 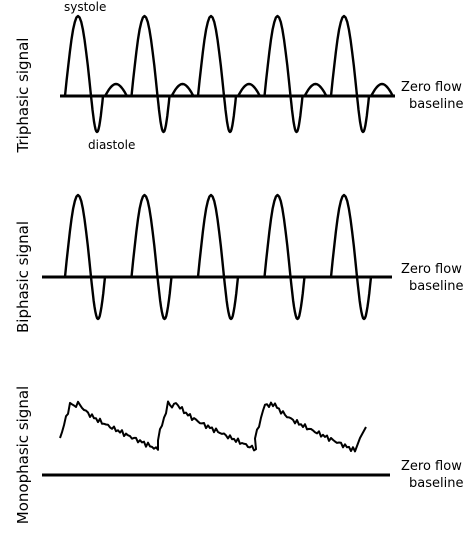 I want to click on panel-label: Biphasic signal, so click(x=23, y=277).